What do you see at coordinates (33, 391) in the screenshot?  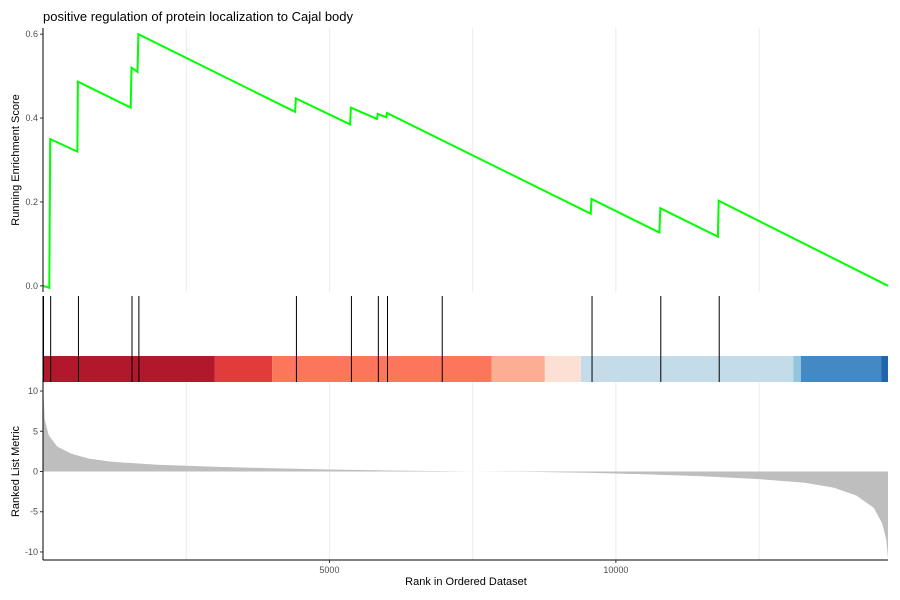 I see `bottom-y-tick-label: 10` at bounding box center [33, 391].